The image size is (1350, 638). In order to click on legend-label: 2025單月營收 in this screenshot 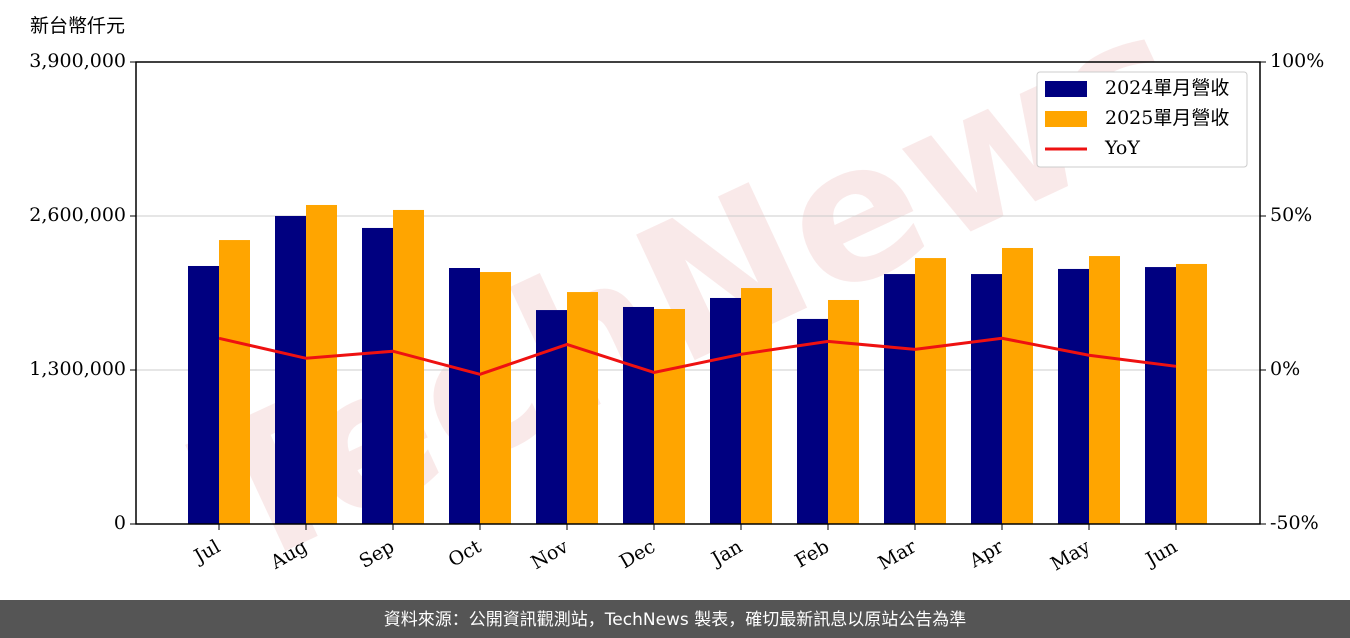, I will do `click(1167, 118)`.